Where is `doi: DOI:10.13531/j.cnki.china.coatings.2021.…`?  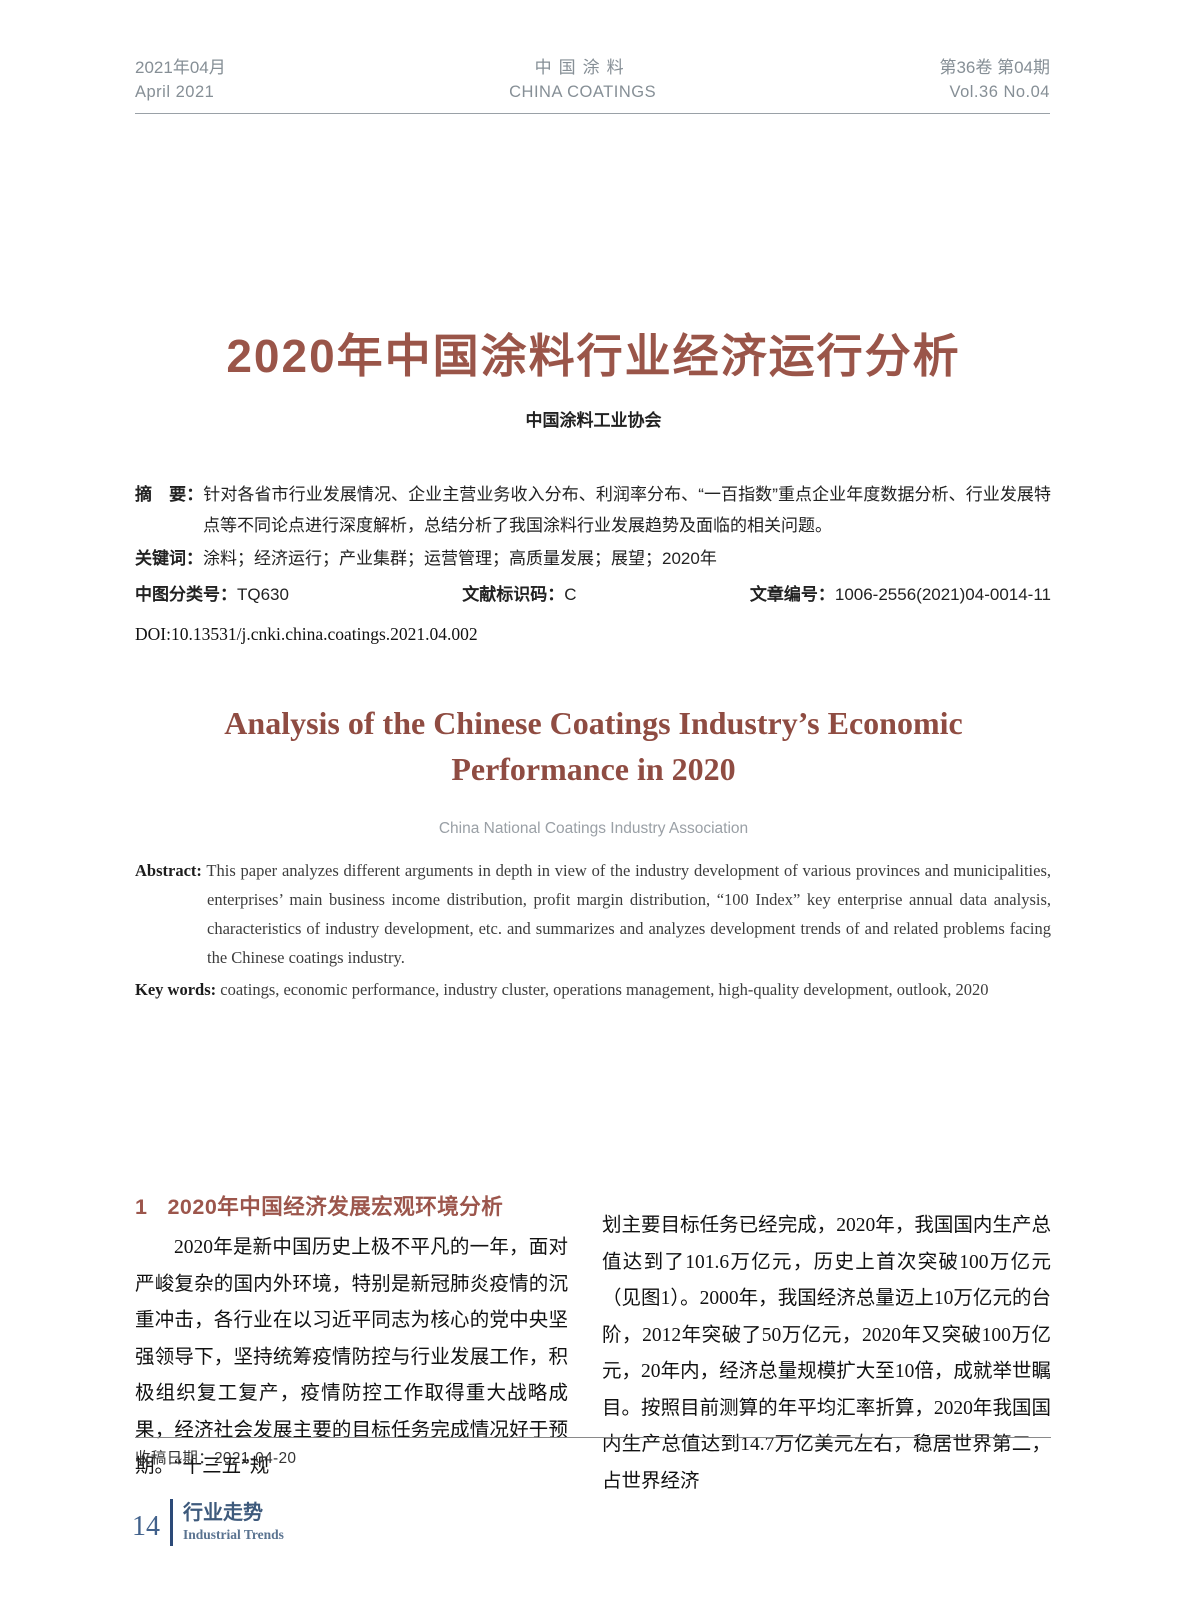 doi: DOI:10.13531/j.cnki.china.coatings.2021.… is located at coordinates (306, 634).